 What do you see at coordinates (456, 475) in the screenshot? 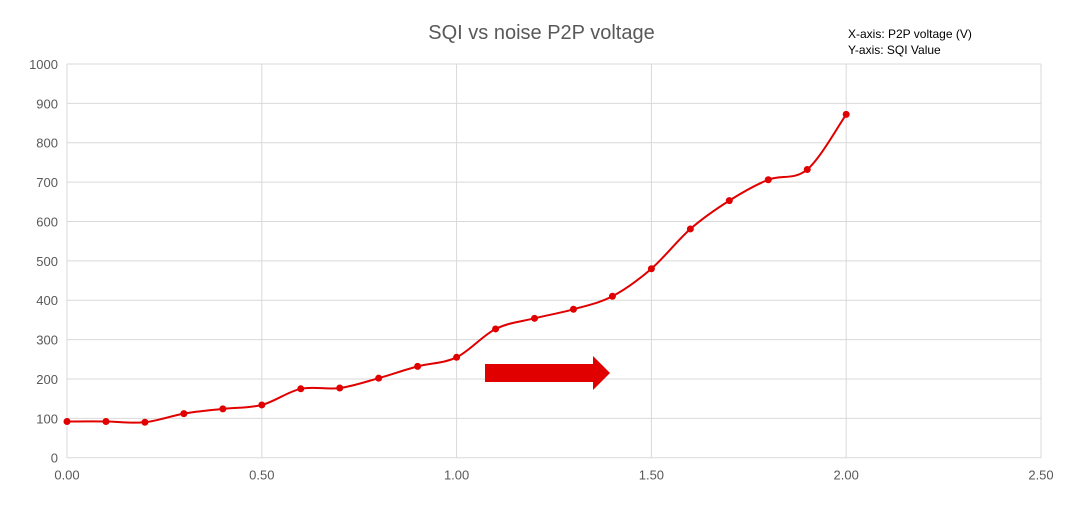
I see `x-tick-label: 1.00` at bounding box center [456, 475].